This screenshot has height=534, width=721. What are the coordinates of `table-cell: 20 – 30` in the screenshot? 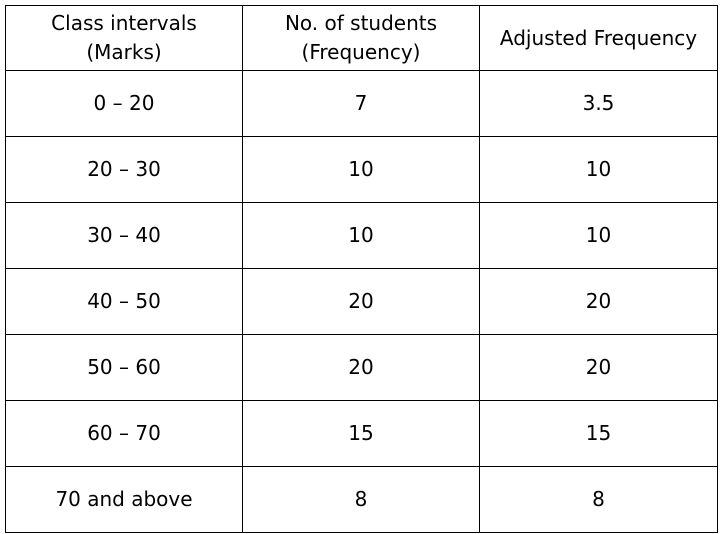 It's located at (124, 169).